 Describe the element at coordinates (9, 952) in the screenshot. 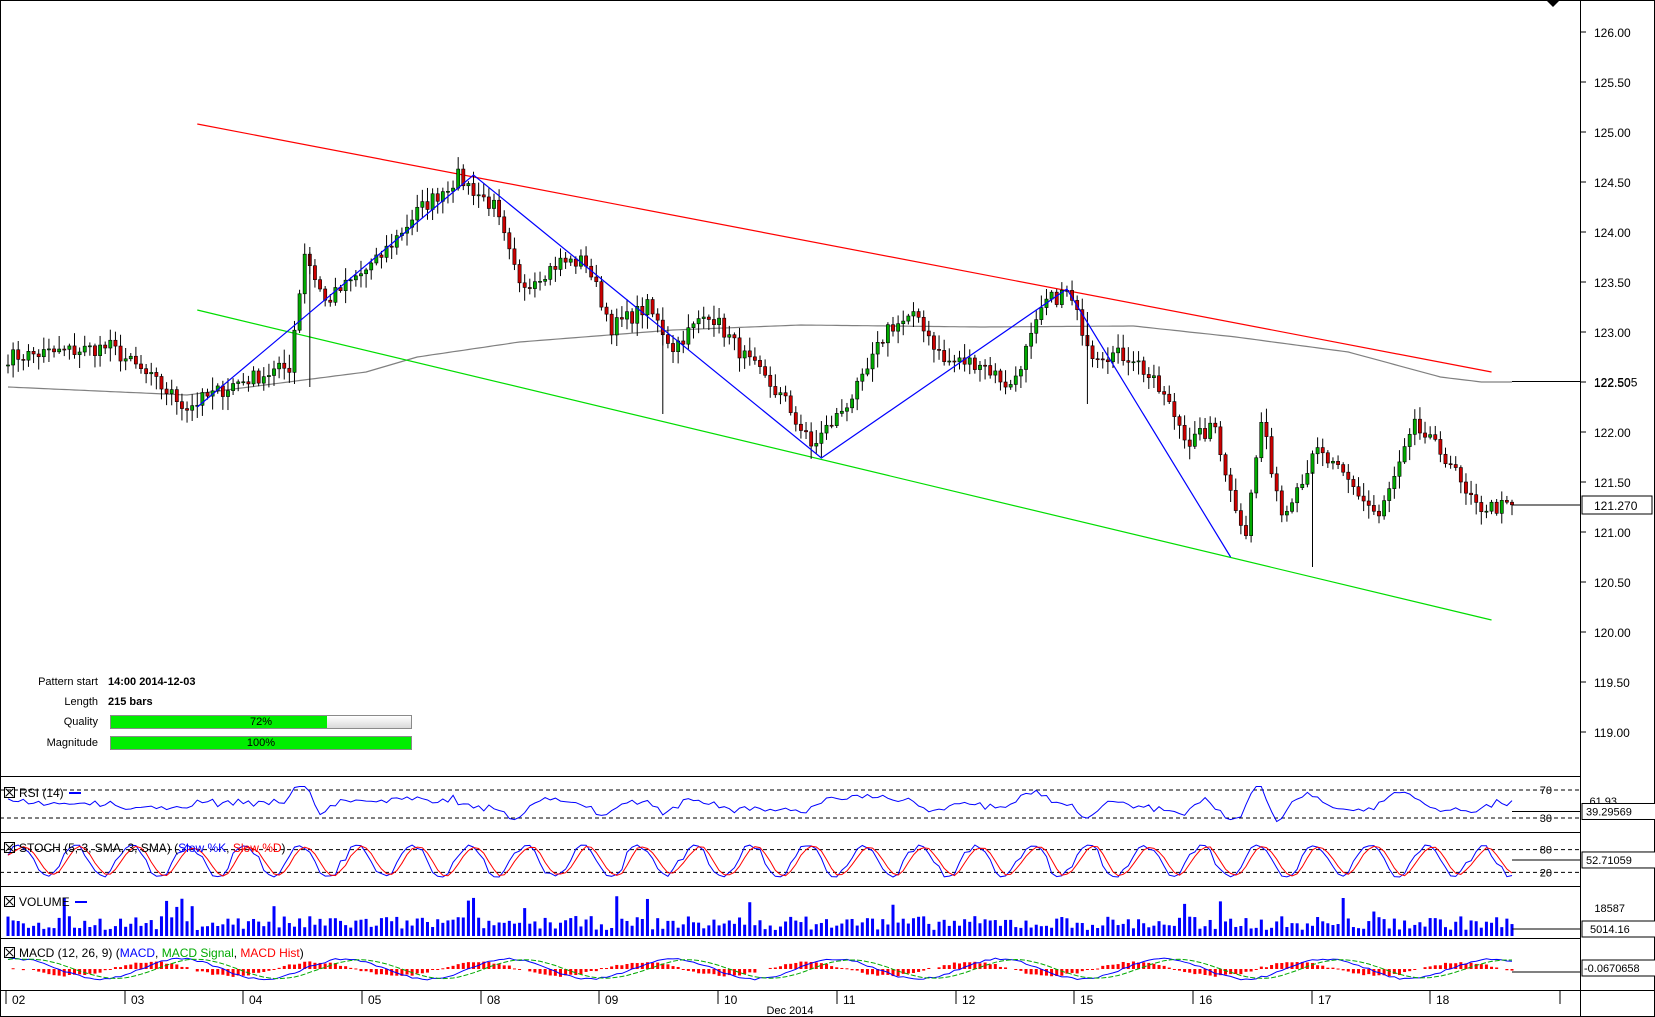

I see `macd-close-icon` at that location.